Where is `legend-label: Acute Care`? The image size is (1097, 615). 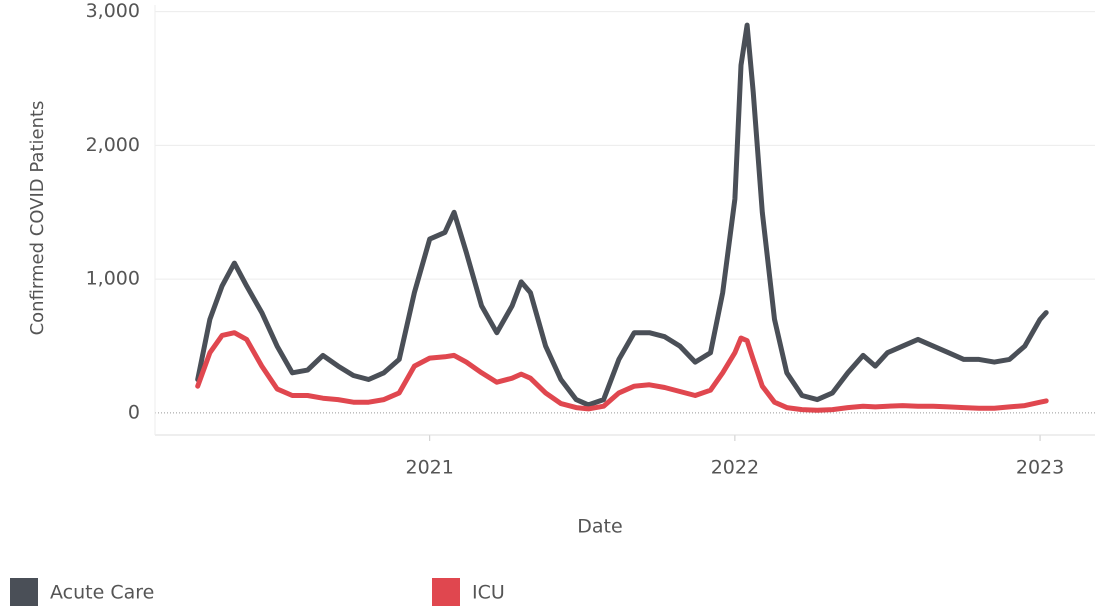
legend-label: Acute Care is located at coordinates (102, 593).